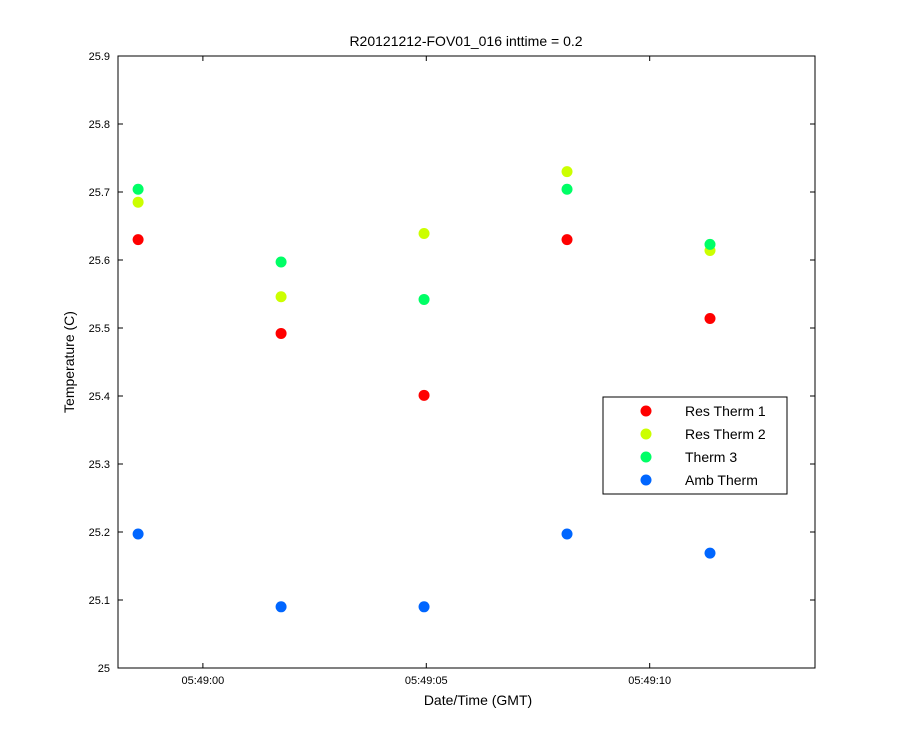 This screenshot has width=900, height=755. Describe the element at coordinates (649, 681) in the screenshot. I see `x-tick-label: 05:49:10` at that location.